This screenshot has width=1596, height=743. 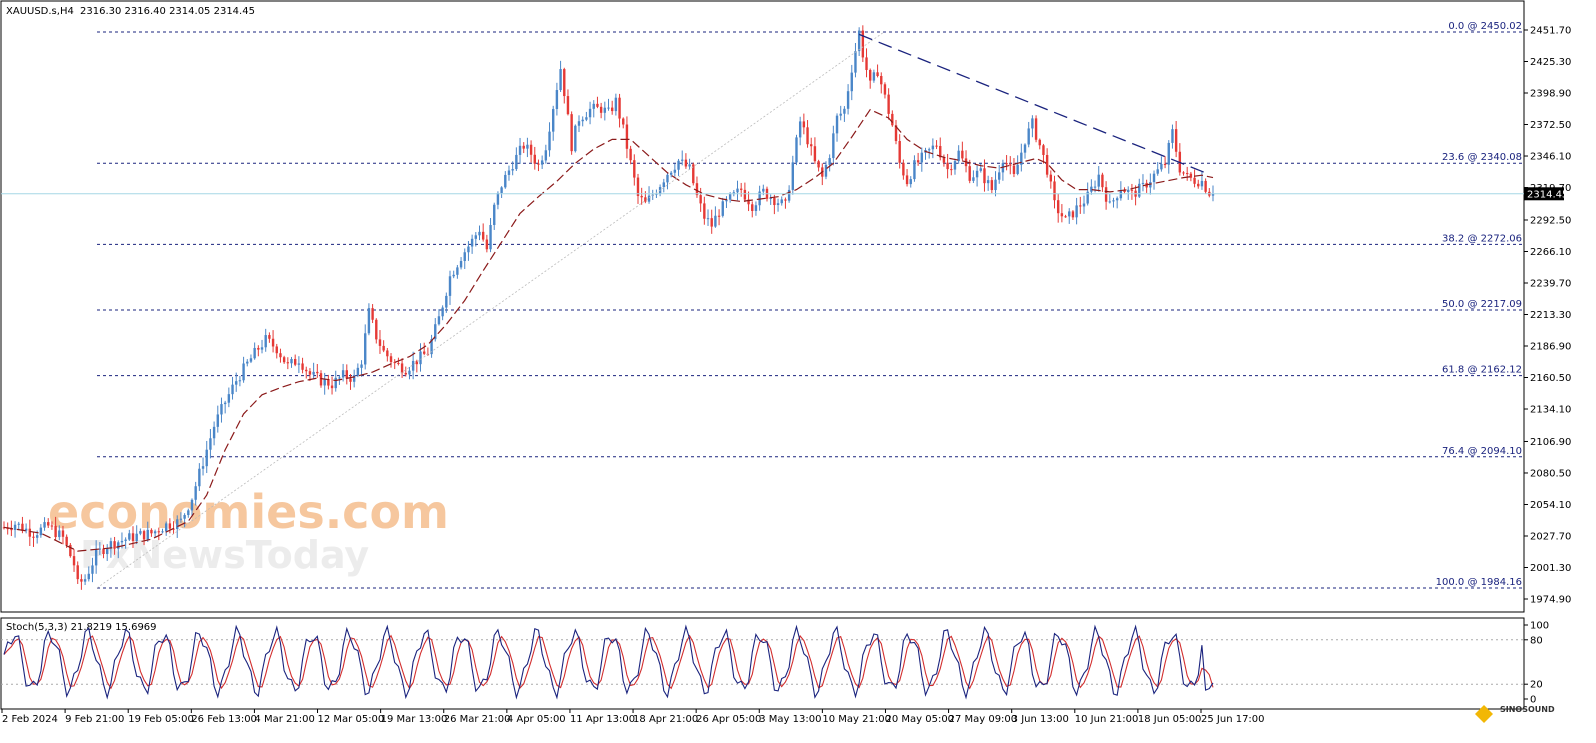 What do you see at coordinates (1536, 640) in the screenshot?
I see `stoch-level-label: 80` at bounding box center [1536, 640].